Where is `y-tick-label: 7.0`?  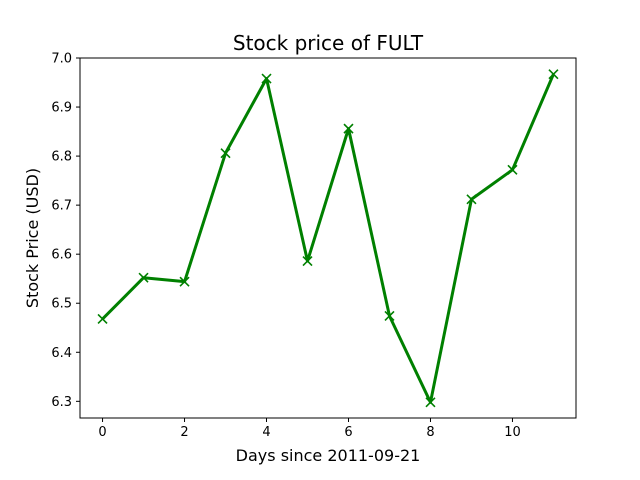 y-tick-label: 7.0 is located at coordinates (61, 59).